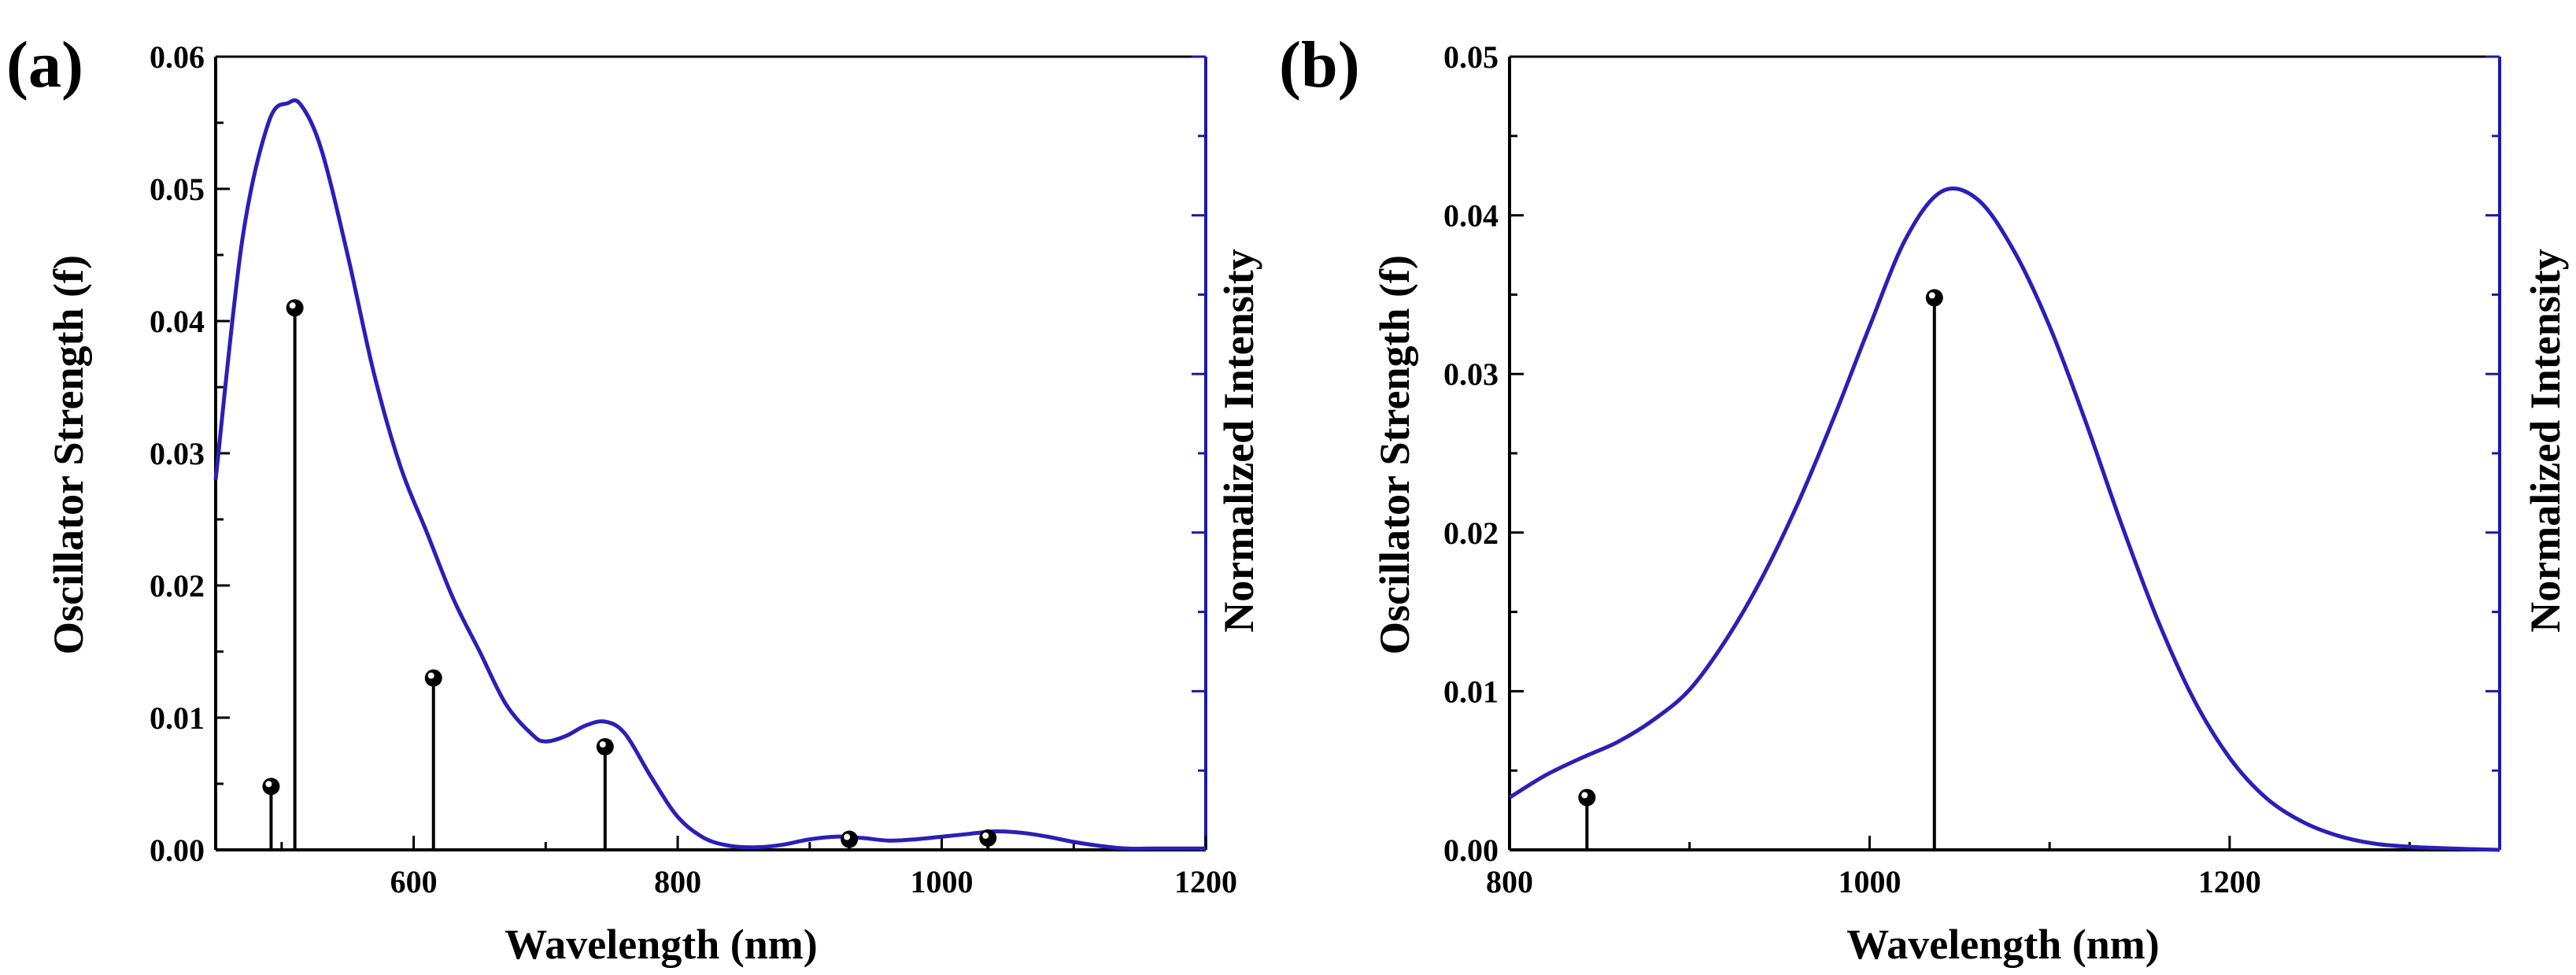 The height and width of the screenshot is (975, 2576). I want to click on panel-a-label: (a), so click(44, 65).